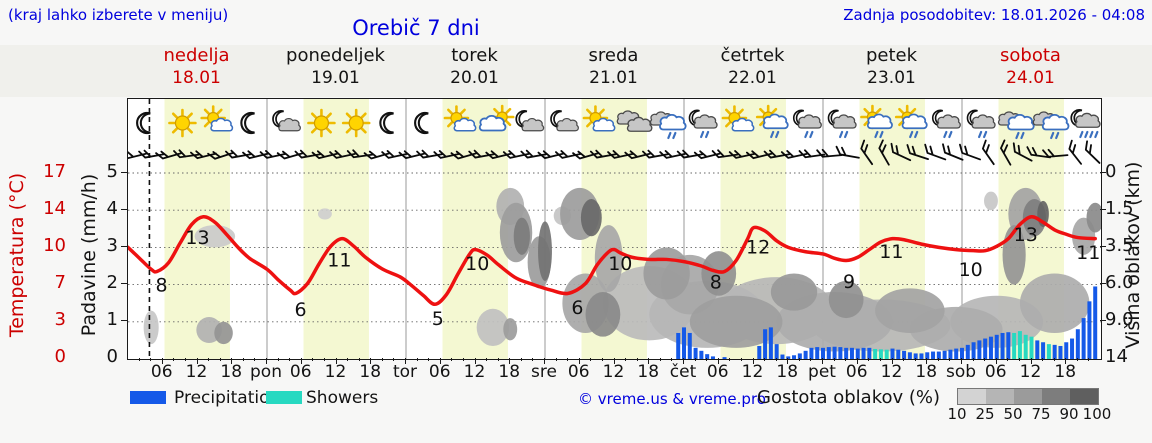 This screenshot has width=1152, height=443. What do you see at coordinates (54, 208) in the screenshot?
I see `temp-axis-tick-label: 14` at bounding box center [54, 208].